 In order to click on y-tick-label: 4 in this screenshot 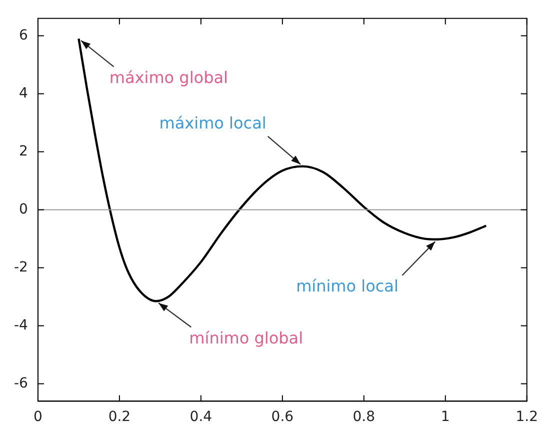, I will do `click(23, 93)`.